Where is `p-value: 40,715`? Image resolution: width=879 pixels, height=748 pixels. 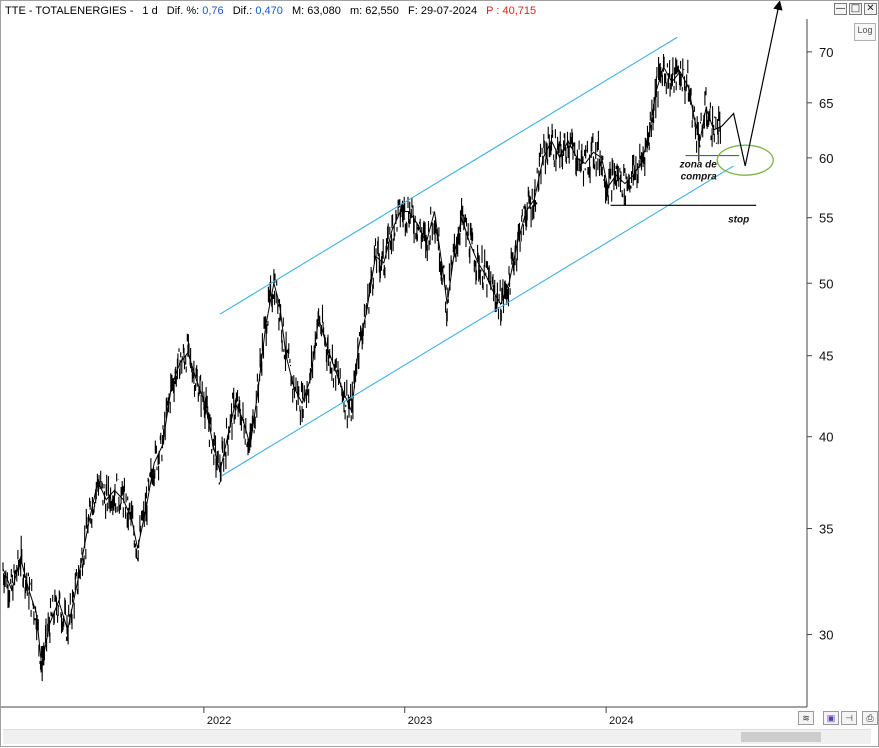
p-value: 40,715 is located at coordinates (519, 11).